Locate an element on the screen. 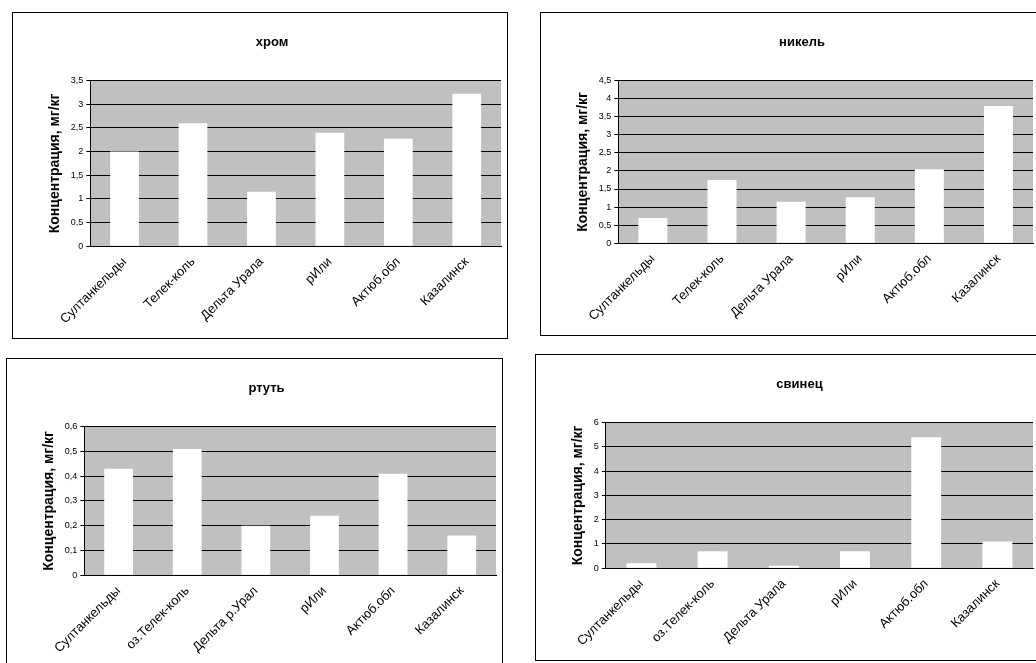 This screenshot has width=1036, height=663. y-tick-label: 4,5 is located at coordinates (605, 80).